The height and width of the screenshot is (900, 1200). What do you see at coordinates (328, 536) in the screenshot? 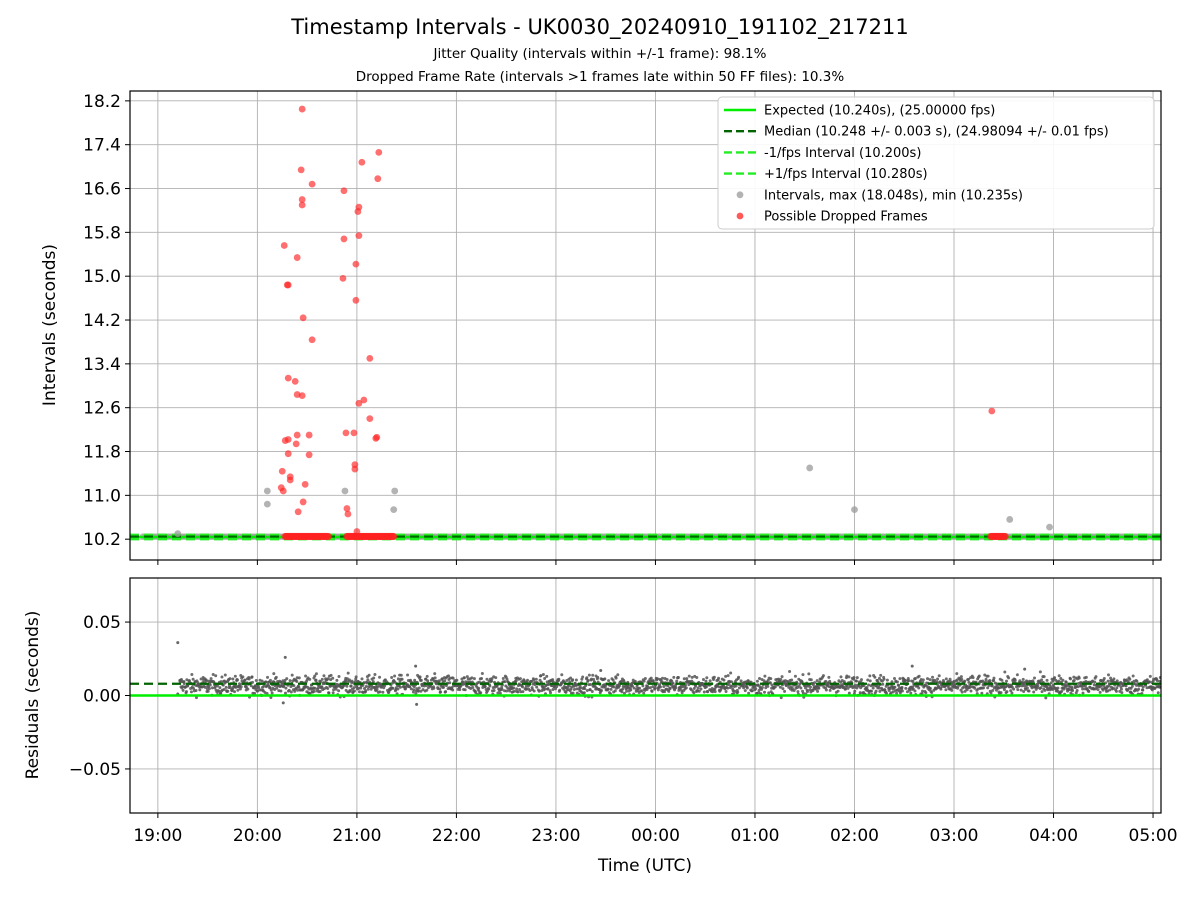
I see `dropped-frame-marker` at bounding box center [328, 536].